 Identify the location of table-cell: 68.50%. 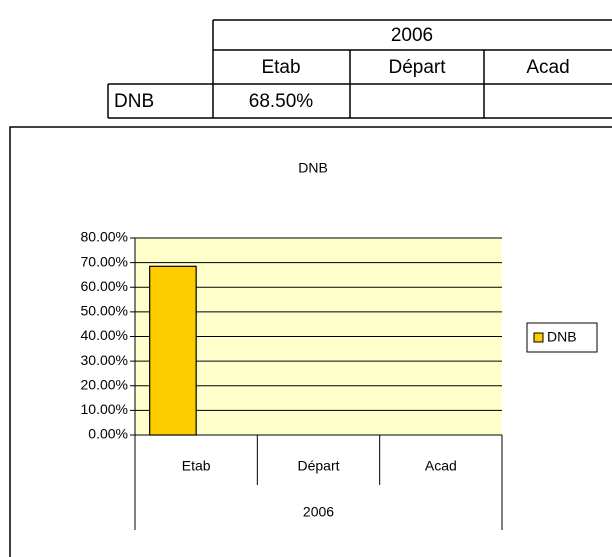
(281, 101).